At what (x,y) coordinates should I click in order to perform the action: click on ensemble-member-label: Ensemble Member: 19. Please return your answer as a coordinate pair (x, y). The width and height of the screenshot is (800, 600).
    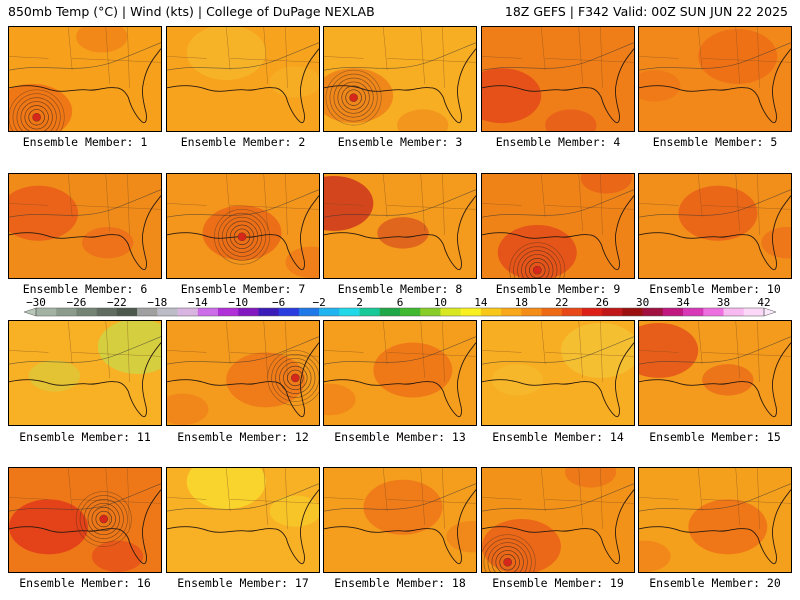
    Looking at the image, I should click on (558, 583).